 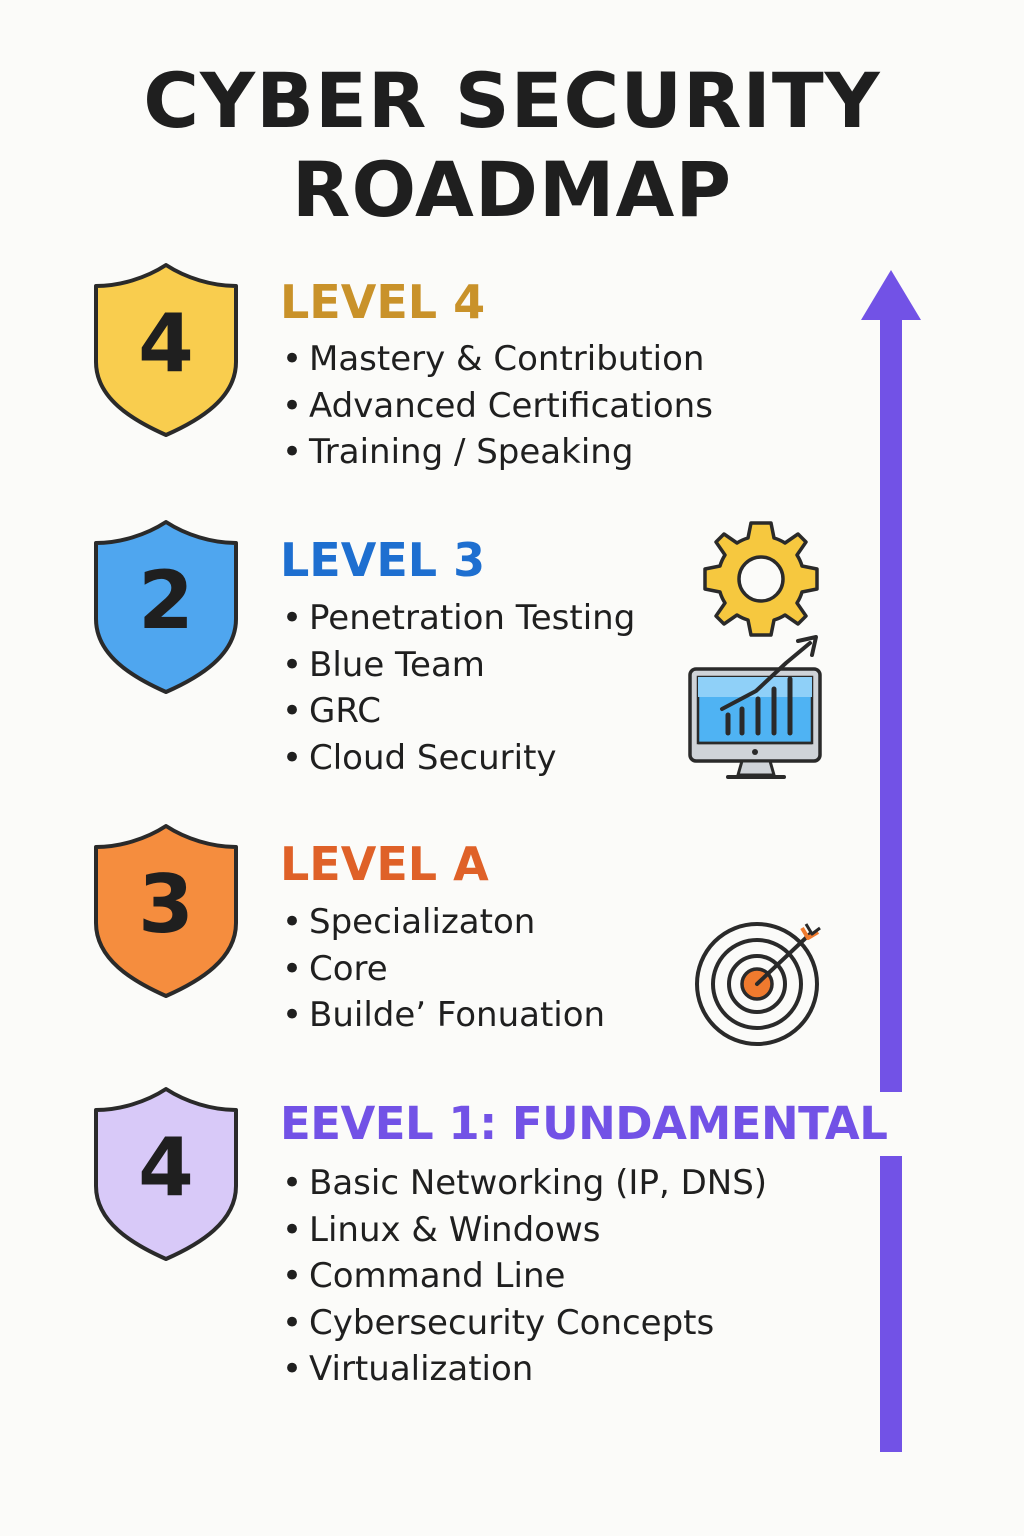 I want to click on list-item-label: Command Line, so click(x=437, y=1276).